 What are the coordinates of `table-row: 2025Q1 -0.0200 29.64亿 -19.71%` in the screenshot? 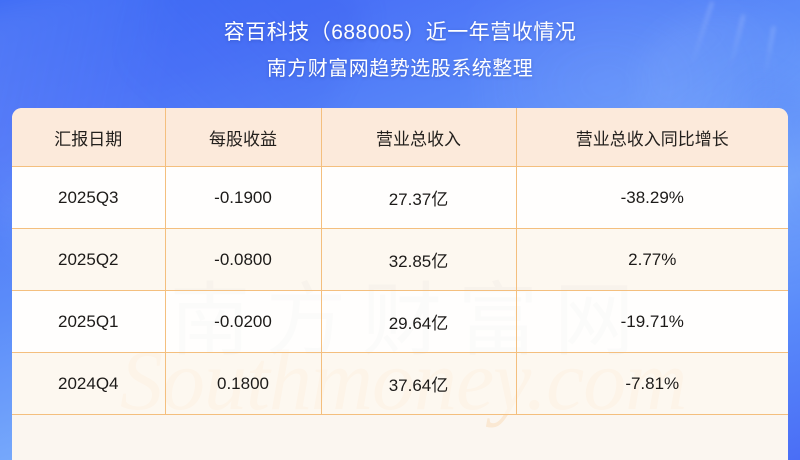 It's located at (400, 321).